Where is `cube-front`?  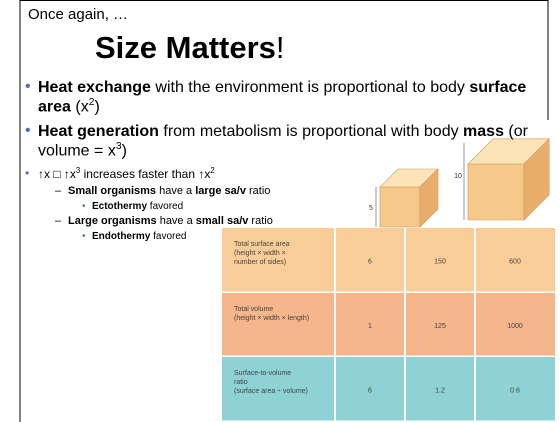 cube-front is located at coordinates (400, 207).